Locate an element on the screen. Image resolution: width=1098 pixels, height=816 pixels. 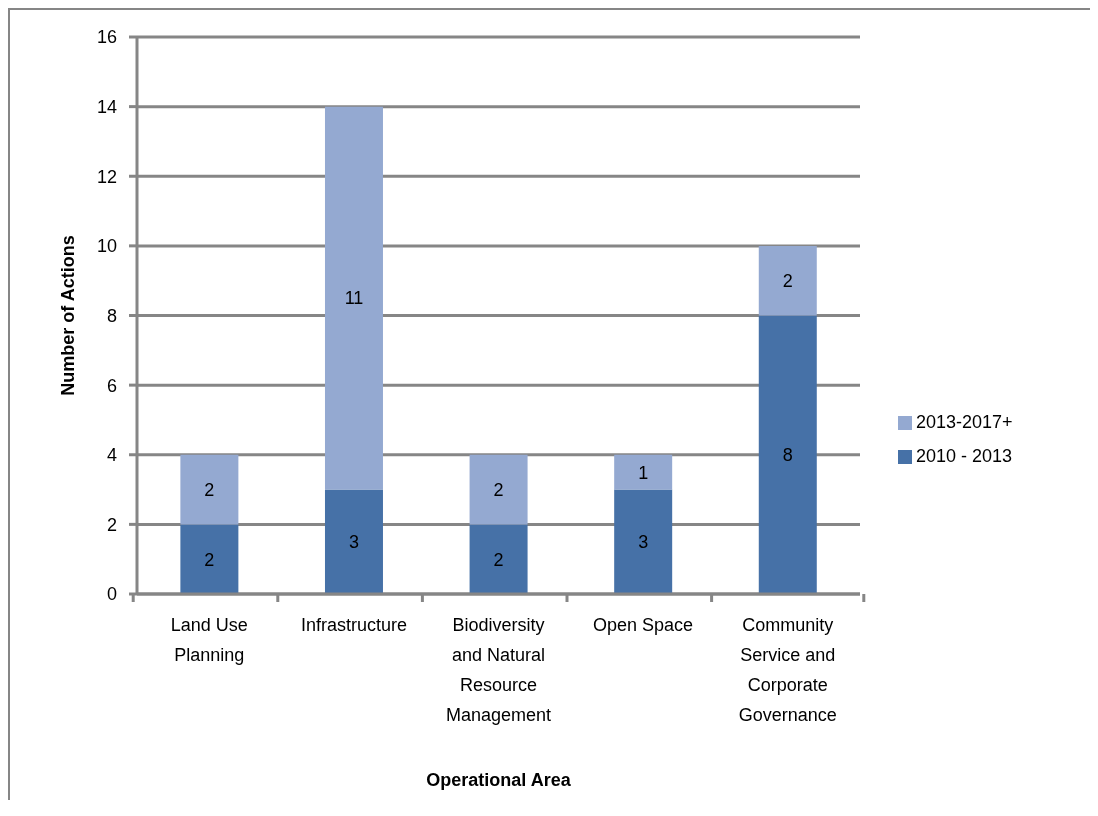
x-tick-label: Land Use Planning is located at coordinates (209, 639).